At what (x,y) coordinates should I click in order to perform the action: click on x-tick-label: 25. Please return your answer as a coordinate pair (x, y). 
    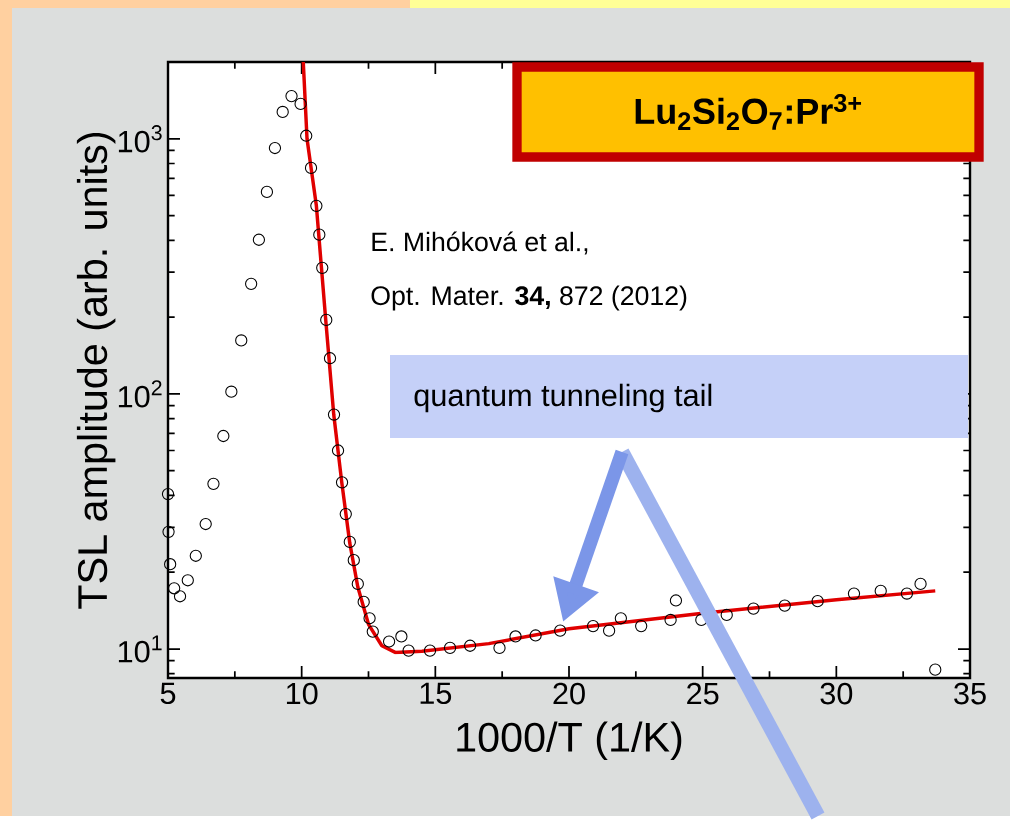
    Looking at the image, I should click on (703, 693).